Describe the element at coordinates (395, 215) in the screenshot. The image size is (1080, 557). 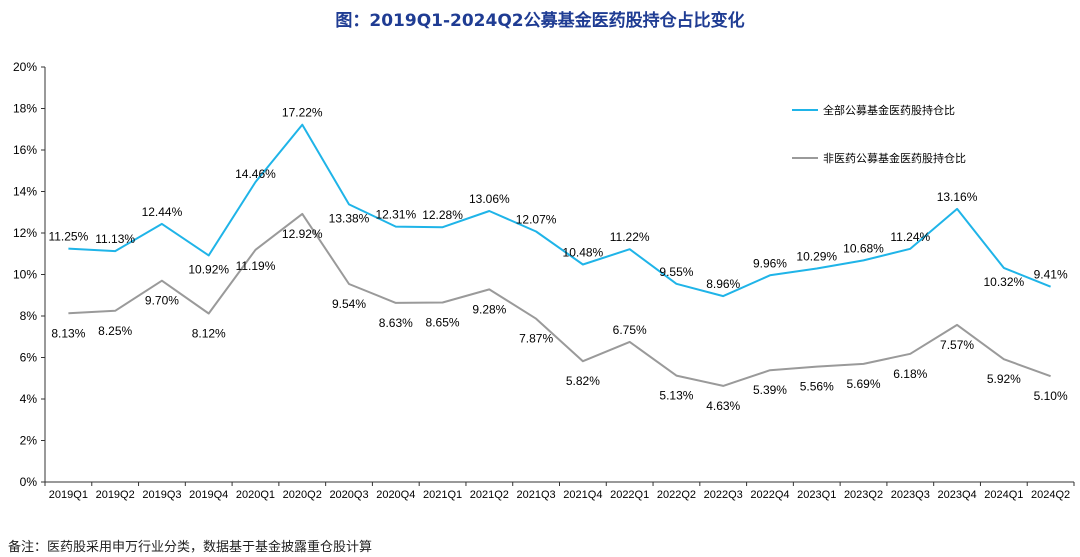
I see `data-label-1: 12.31%` at that location.